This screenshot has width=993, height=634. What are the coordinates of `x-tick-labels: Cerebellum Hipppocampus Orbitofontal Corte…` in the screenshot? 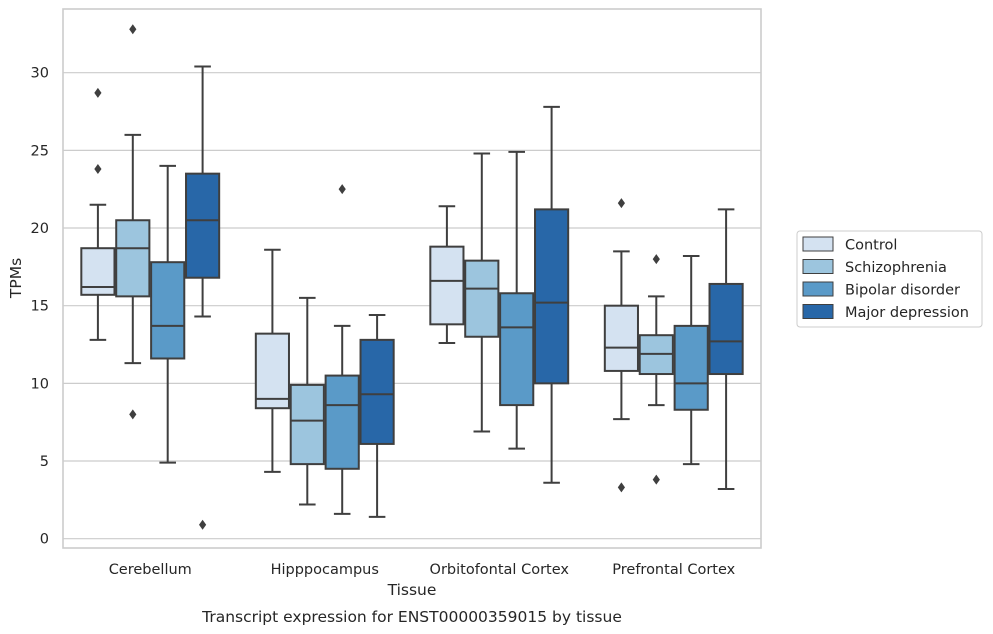 It's located at (422, 570).